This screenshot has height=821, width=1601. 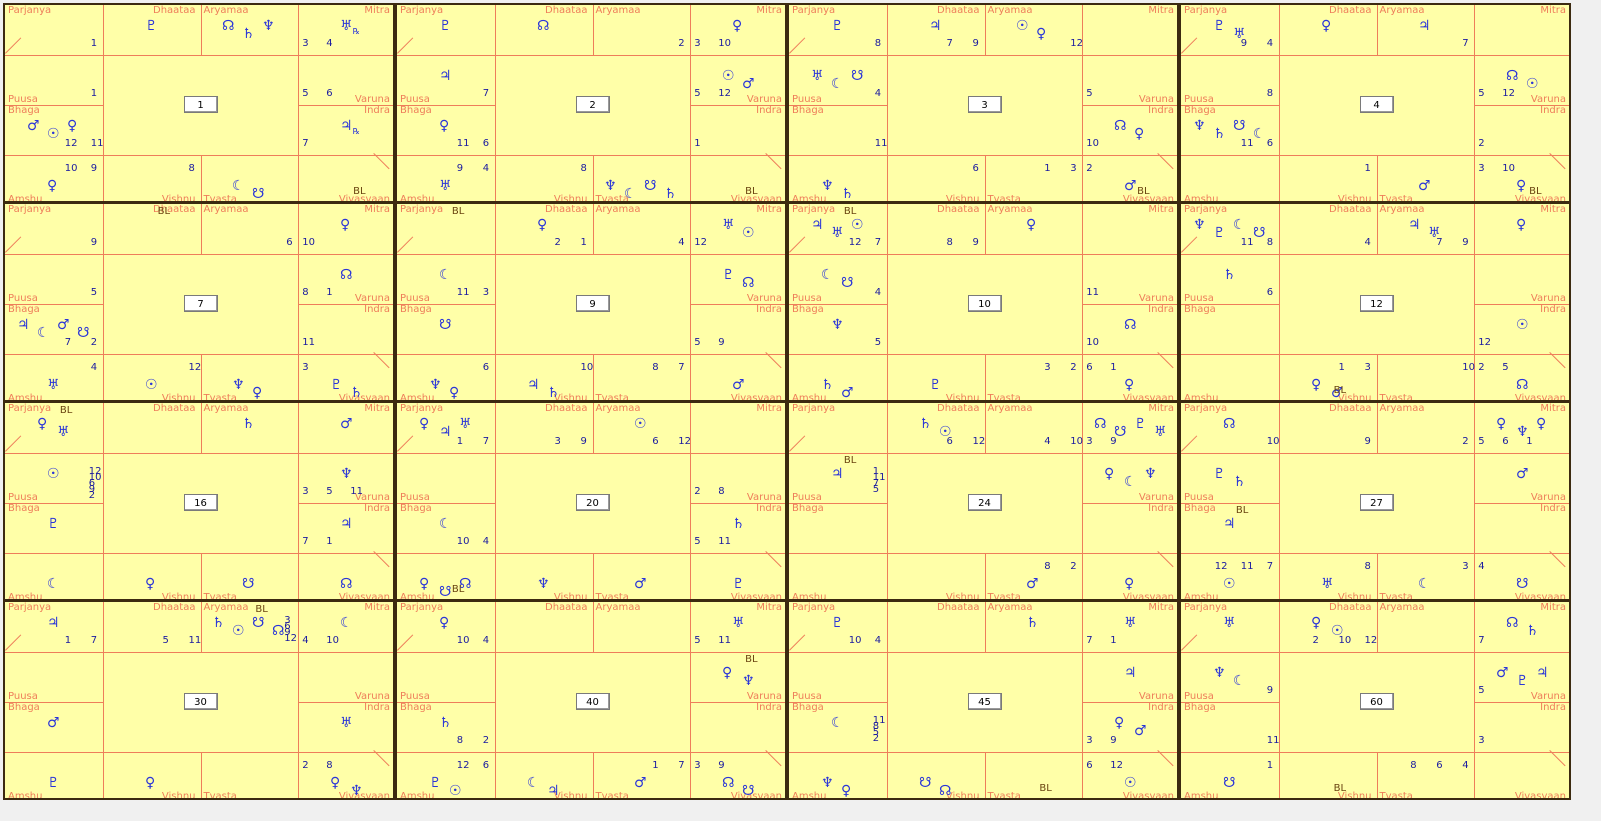 I want to click on chart-label-button: 24, so click(x=984, y=502).